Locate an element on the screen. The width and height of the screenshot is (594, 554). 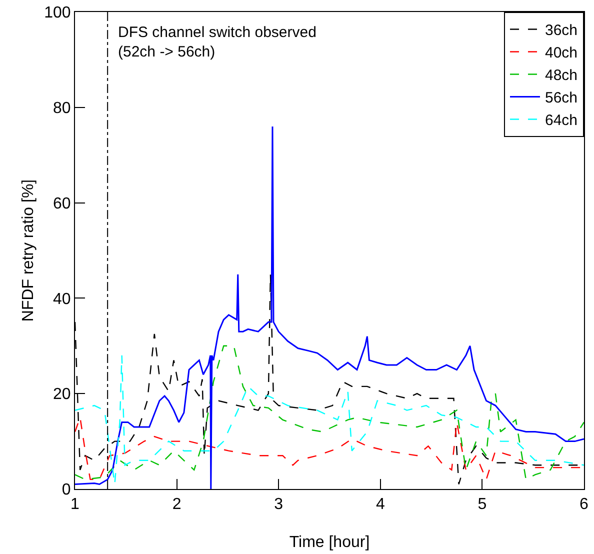
y-tick-label: 0 is located at coordinates (66, 490).